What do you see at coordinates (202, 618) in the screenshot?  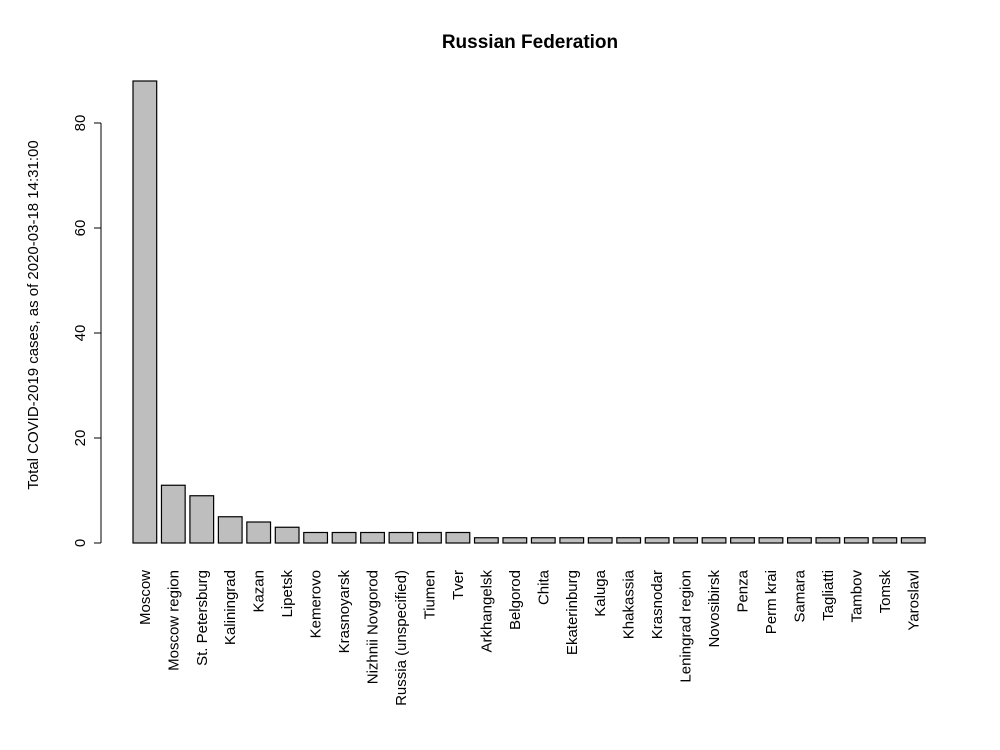 I see `x-tick-label: St. Petersburg` at bounding box center [202, 618].